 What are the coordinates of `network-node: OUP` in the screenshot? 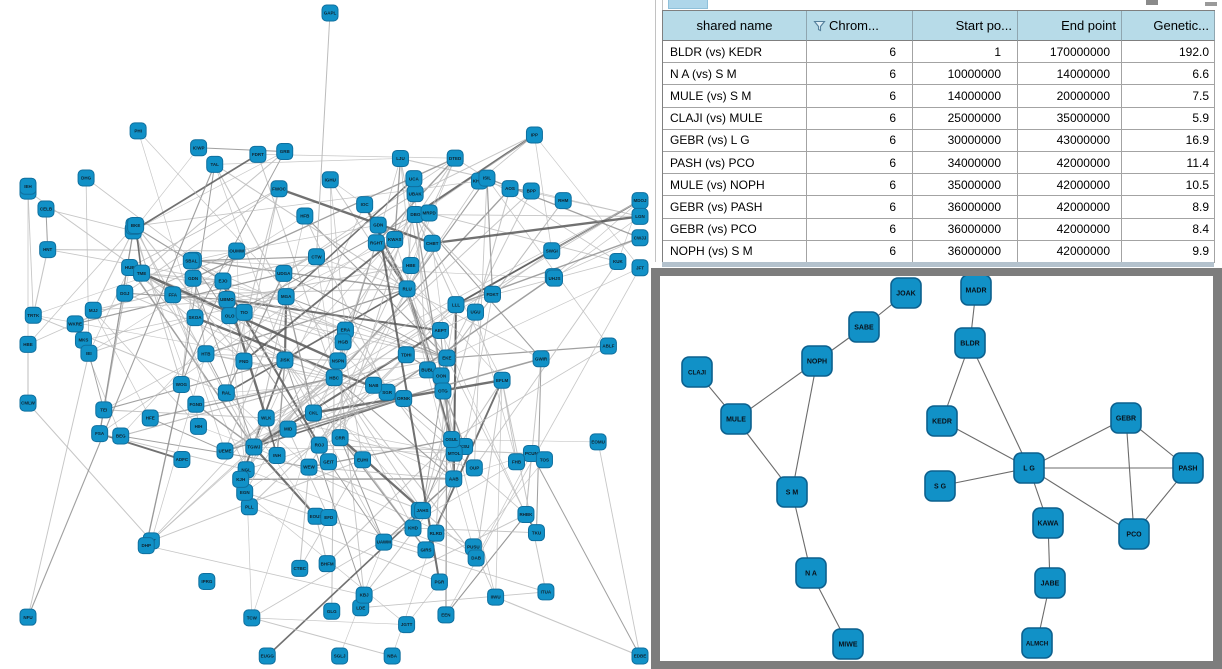 It's located at (474, 468).